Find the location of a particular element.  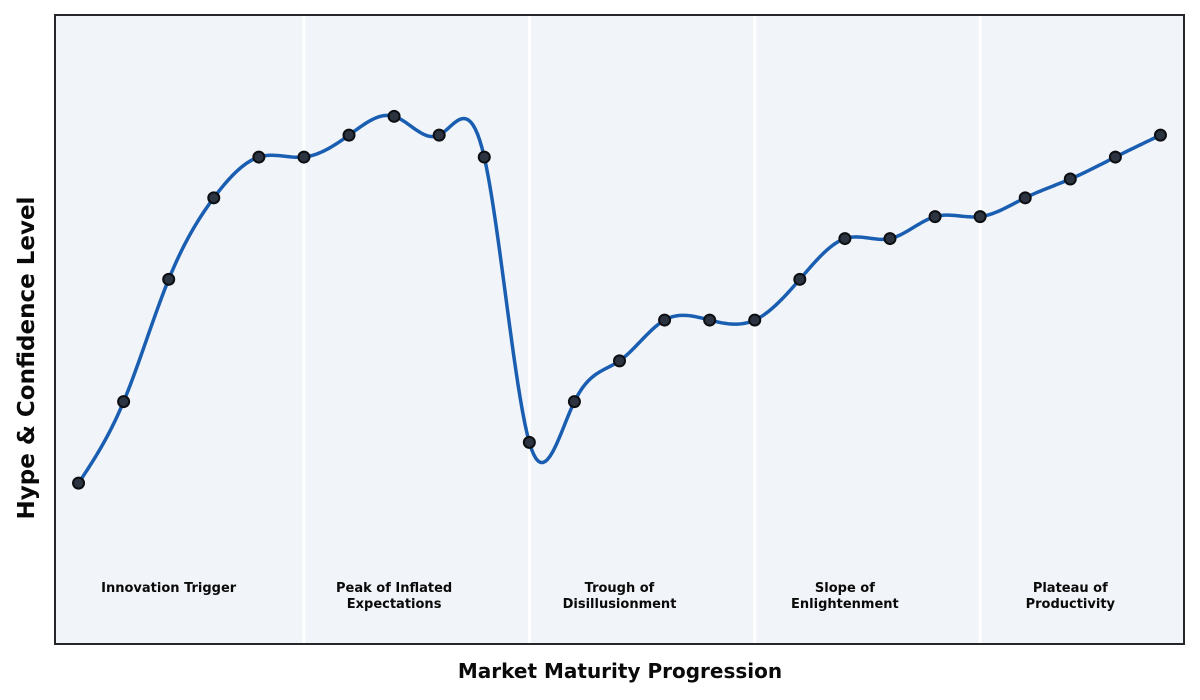

phase-label-slope-of-enlightenment: Slope of Enlightenment is located at coordinates (845, 597).